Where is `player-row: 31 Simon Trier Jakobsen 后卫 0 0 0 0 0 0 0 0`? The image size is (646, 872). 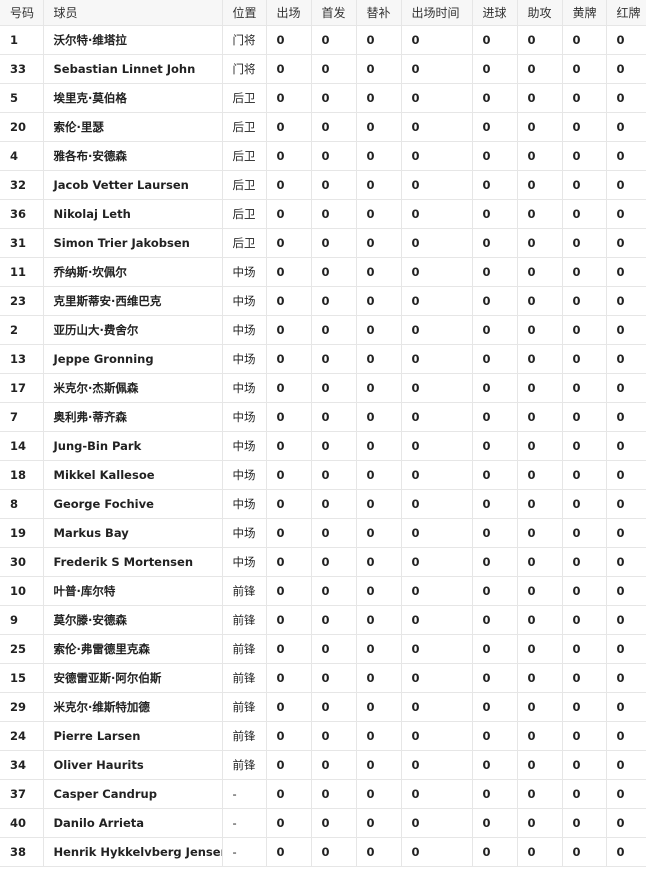
player-row: 31 Simon Trier Jakobsen 后卫 0 0 0 0 0 0 0 0 is located at coordinates (323, 243).